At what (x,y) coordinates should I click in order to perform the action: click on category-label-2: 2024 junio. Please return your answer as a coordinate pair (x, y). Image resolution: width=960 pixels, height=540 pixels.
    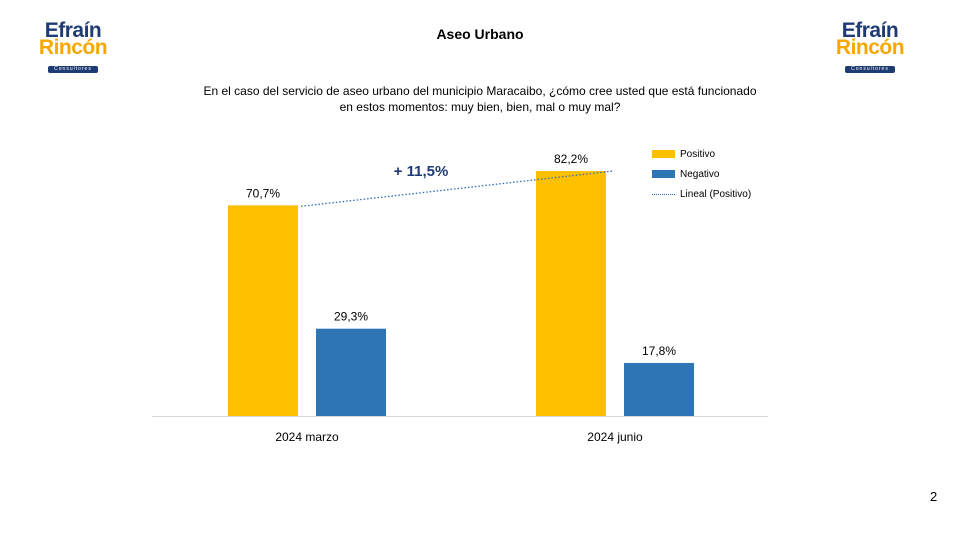
    Looking at the image, I should click on (615, 437).